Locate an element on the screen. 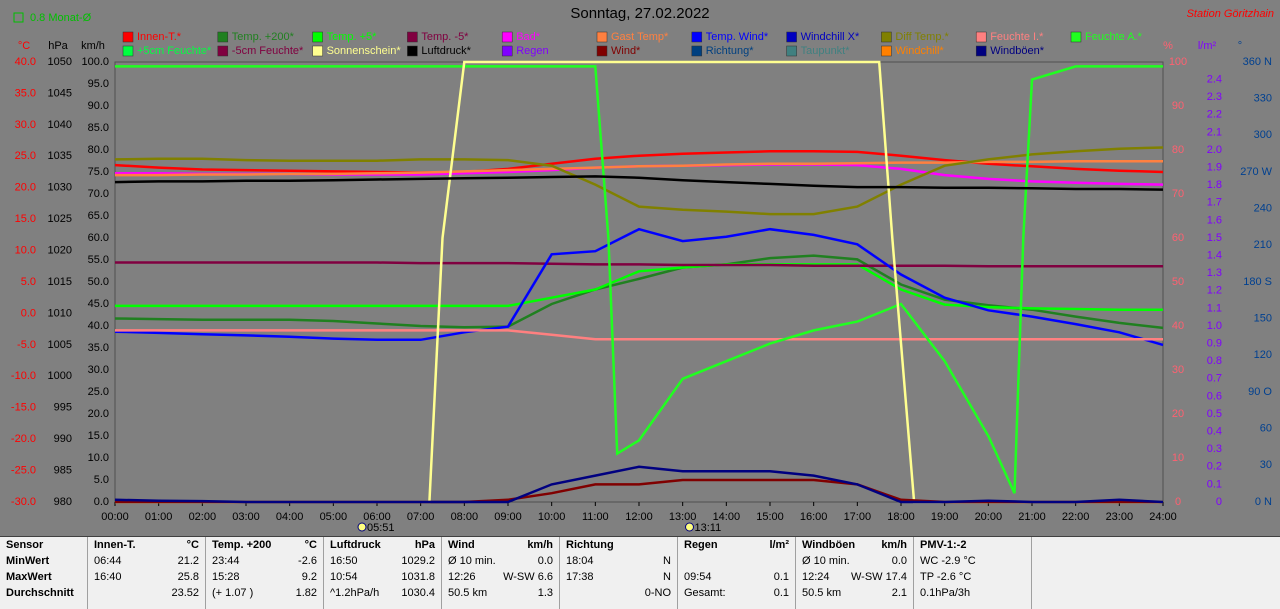 This screenshot has width=1280, height=609. y-tick-label: 1.9 is located at coordinates (1214, 168).